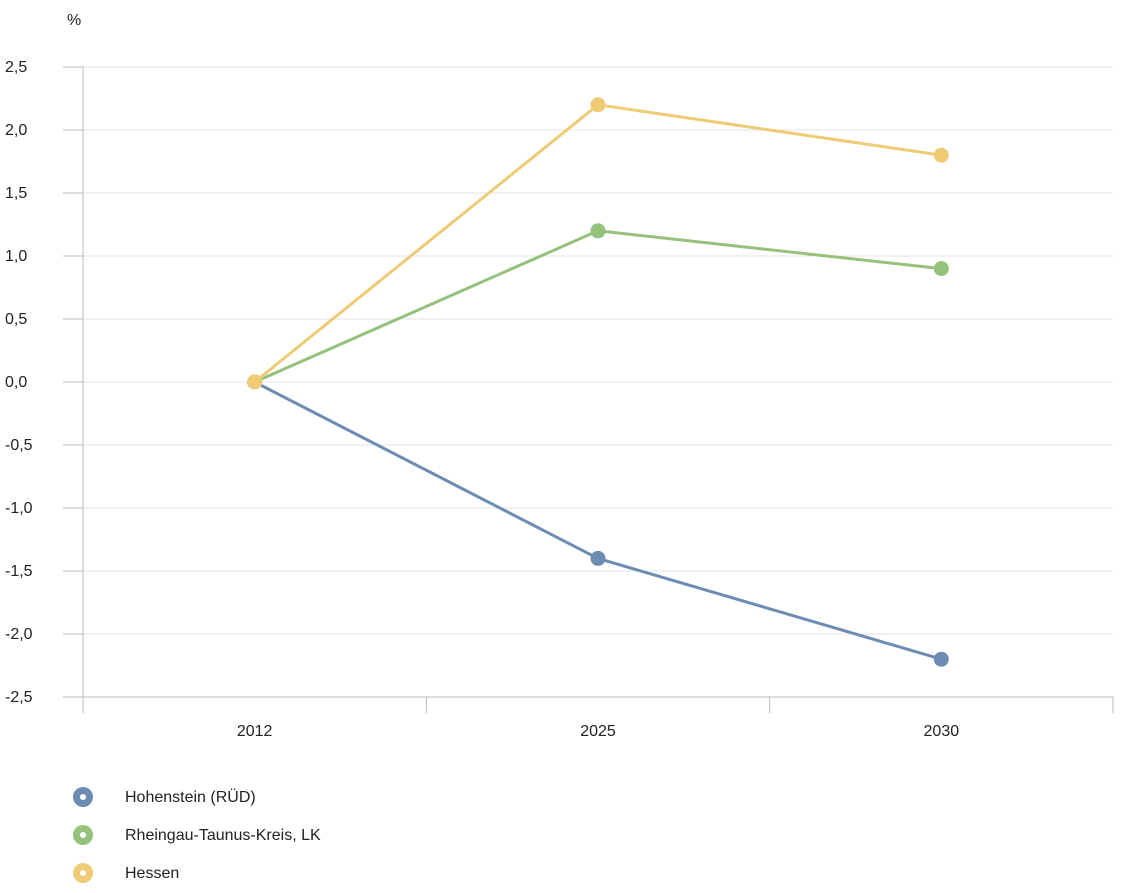 This screenshot has width=1124, height=893. I want to click on y-tick-label: 0,0, so click(16, 382).